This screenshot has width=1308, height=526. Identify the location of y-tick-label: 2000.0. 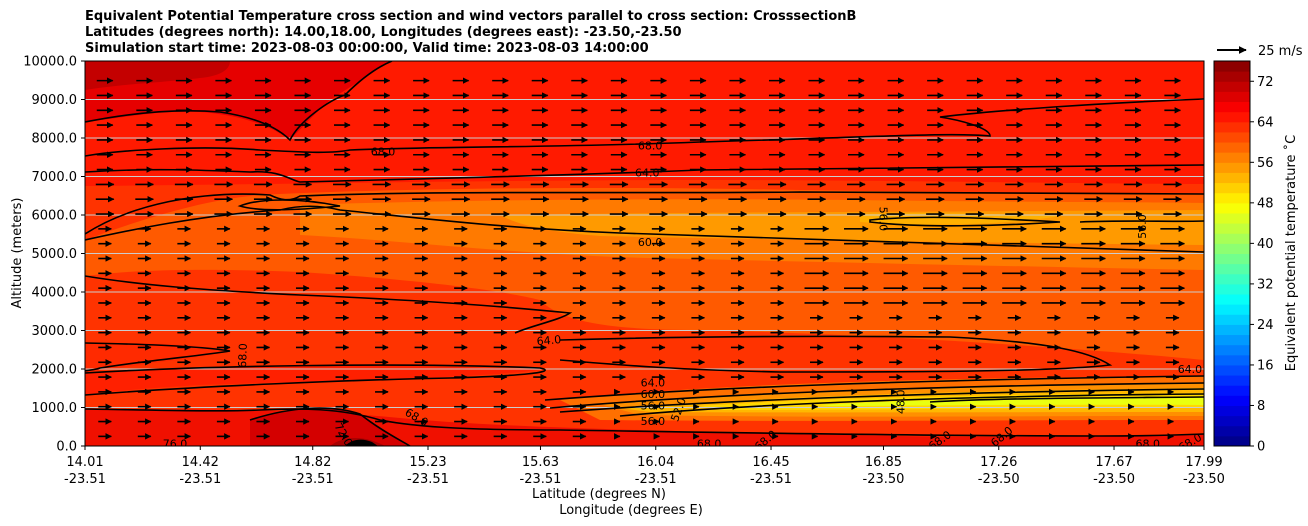
(55, 370).